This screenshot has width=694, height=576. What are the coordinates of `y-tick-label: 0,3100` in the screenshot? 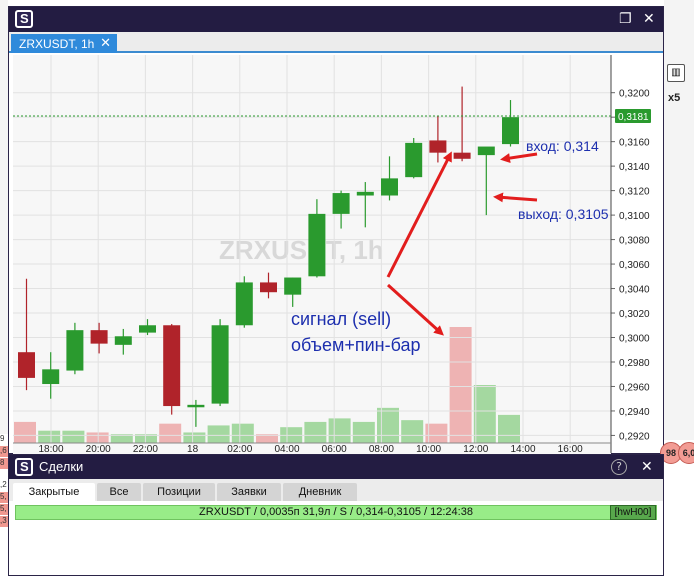 It's located at (634, 216).